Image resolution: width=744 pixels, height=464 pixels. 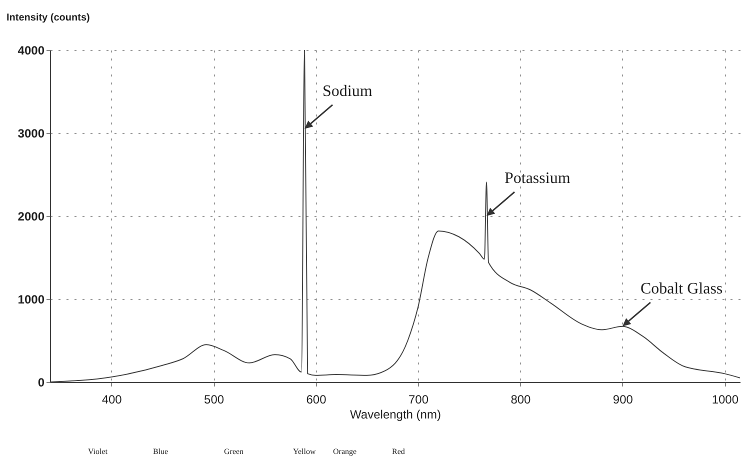 I want to click on y-axis-title: Intensity (counts), so click(x=48, y=18).